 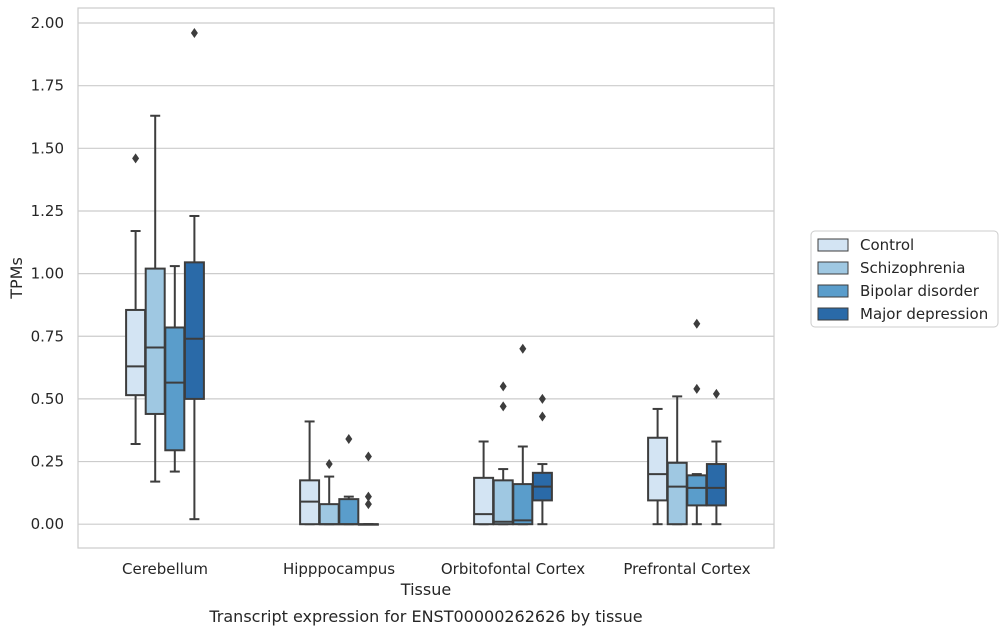 What do you see at coordinates (924, 314) in the screenshot?
I see `legend-label: Major depression` at bounding box center [924, 314].